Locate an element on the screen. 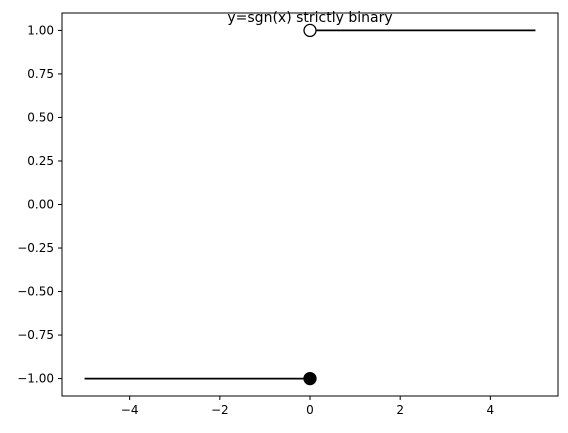 Image resolution: width=568 pixels, height=433 pixels. chart-title: y=sgn(x) strictly binary is located at coordinates (309, 18).